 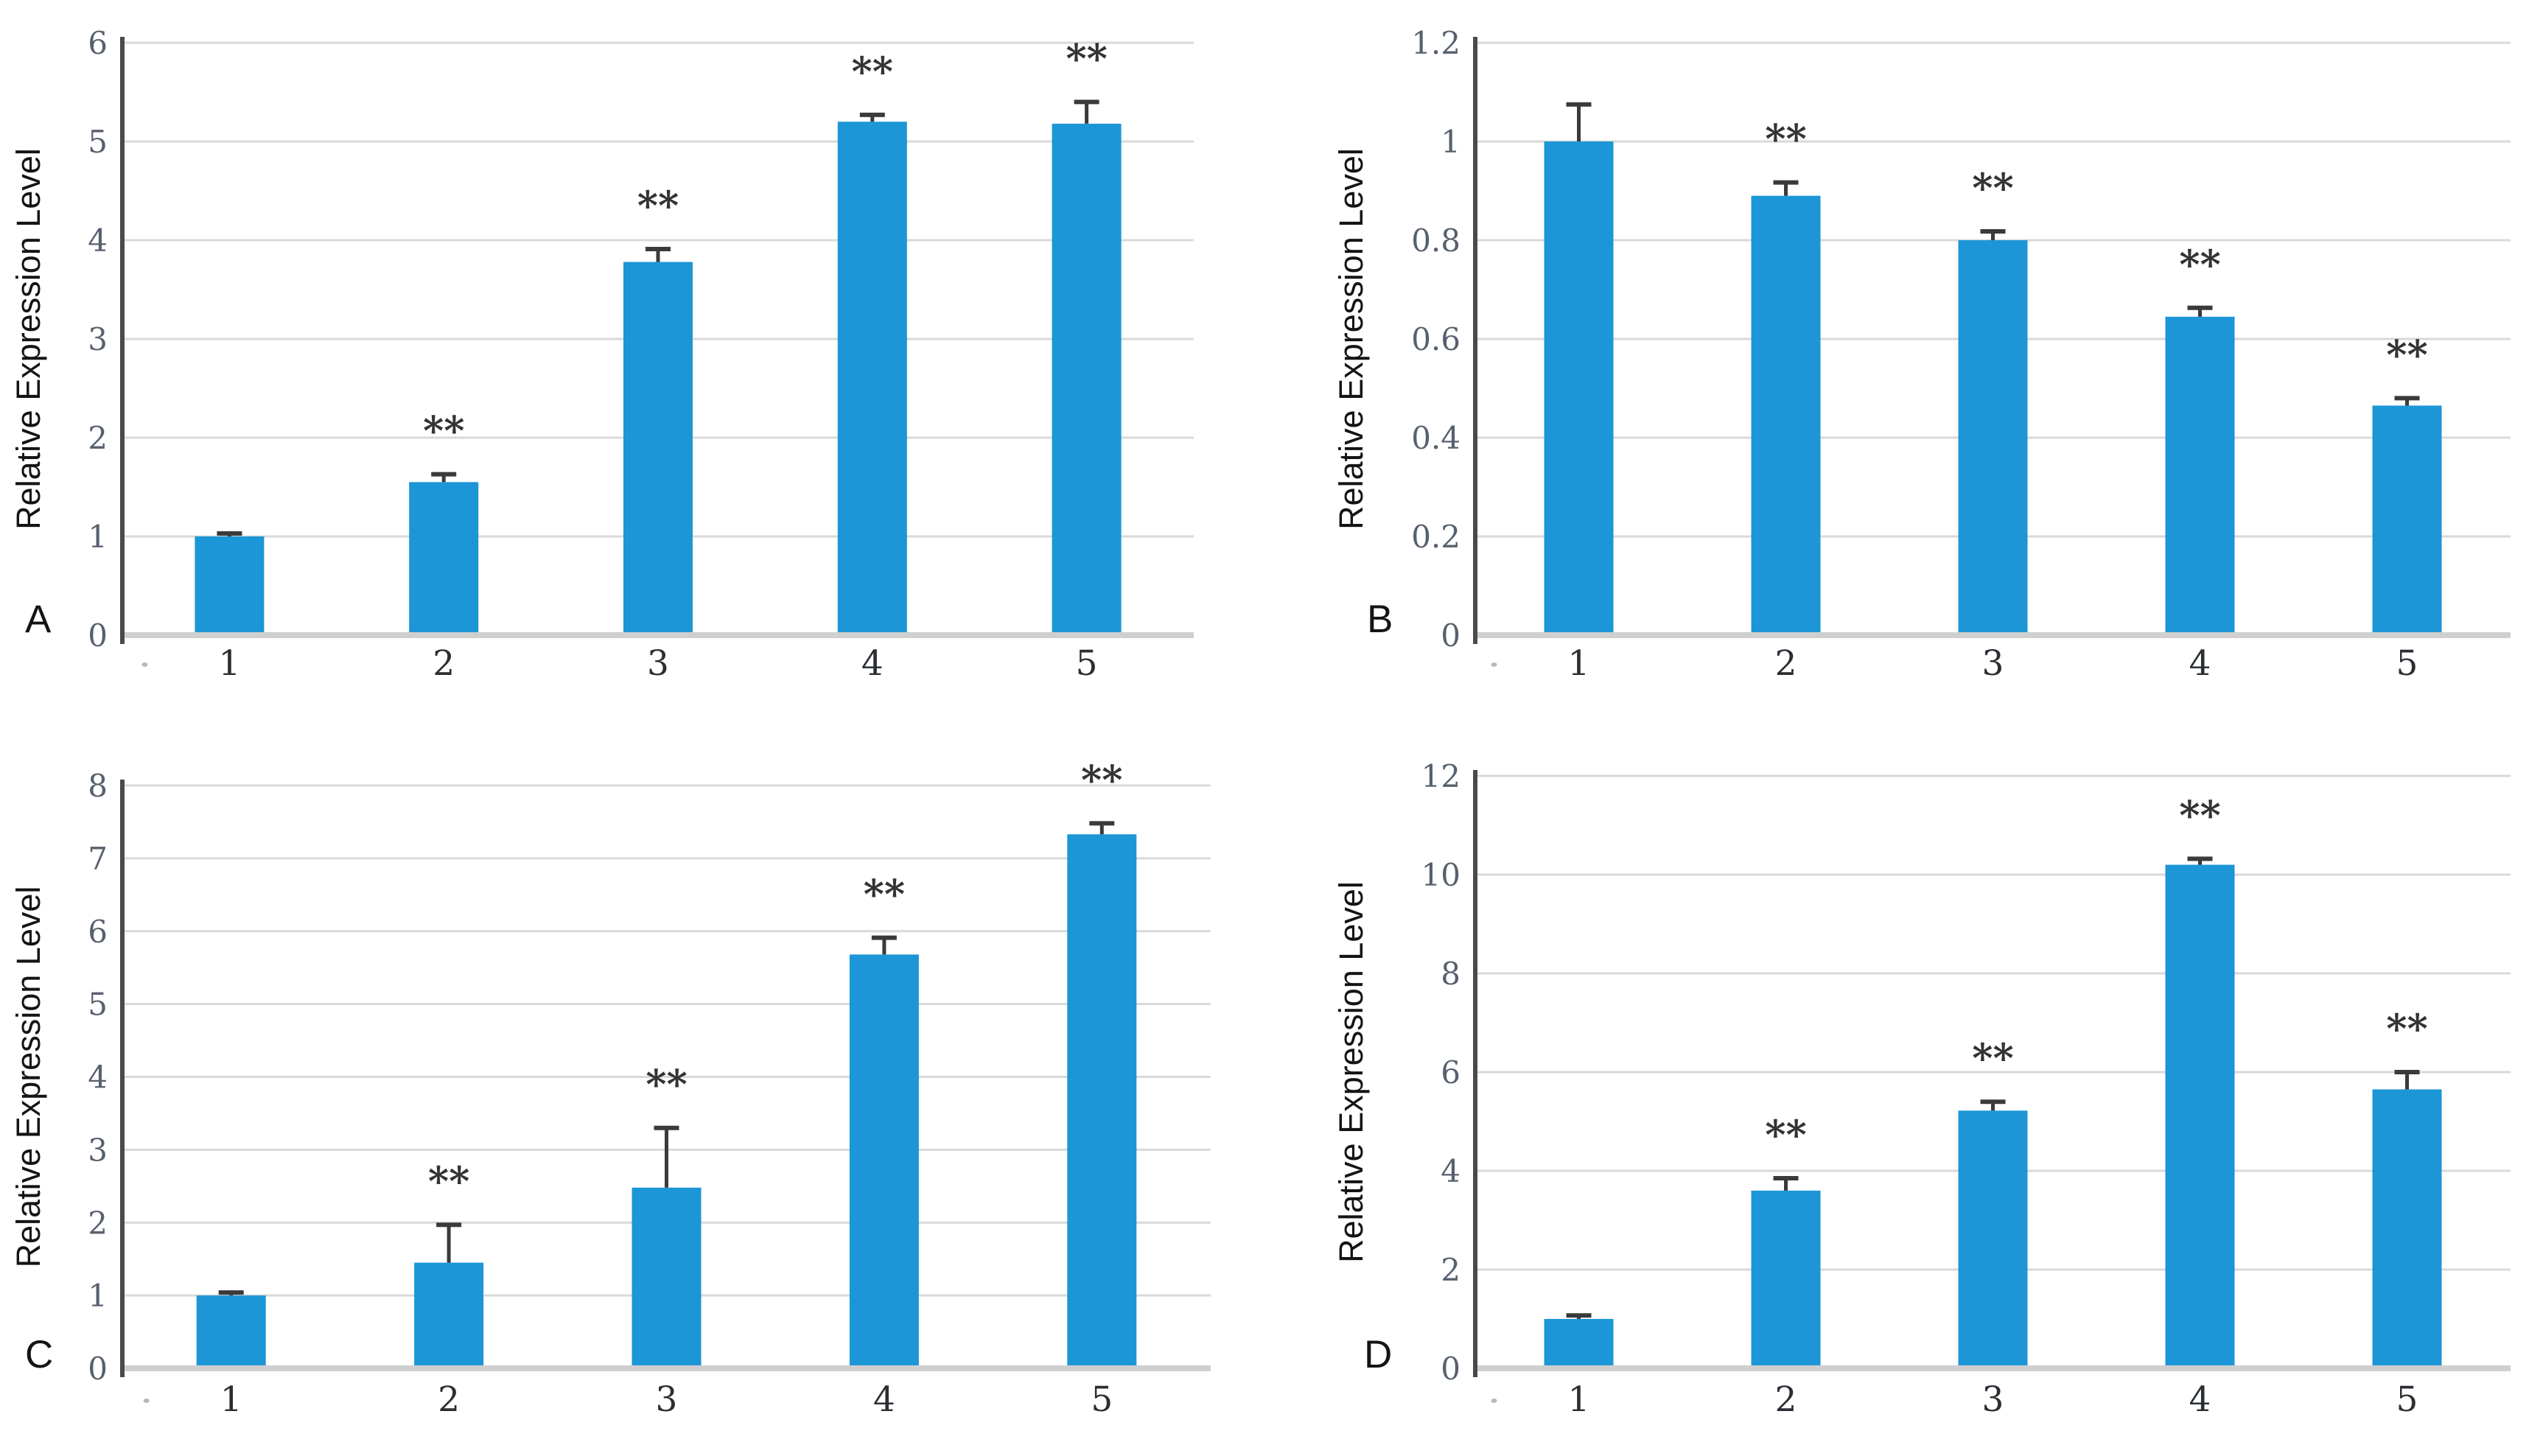 What do you see at coordinates (39, 619) in the screenshot?
I see `panel-letter: A` at bounding box center [39, 619].